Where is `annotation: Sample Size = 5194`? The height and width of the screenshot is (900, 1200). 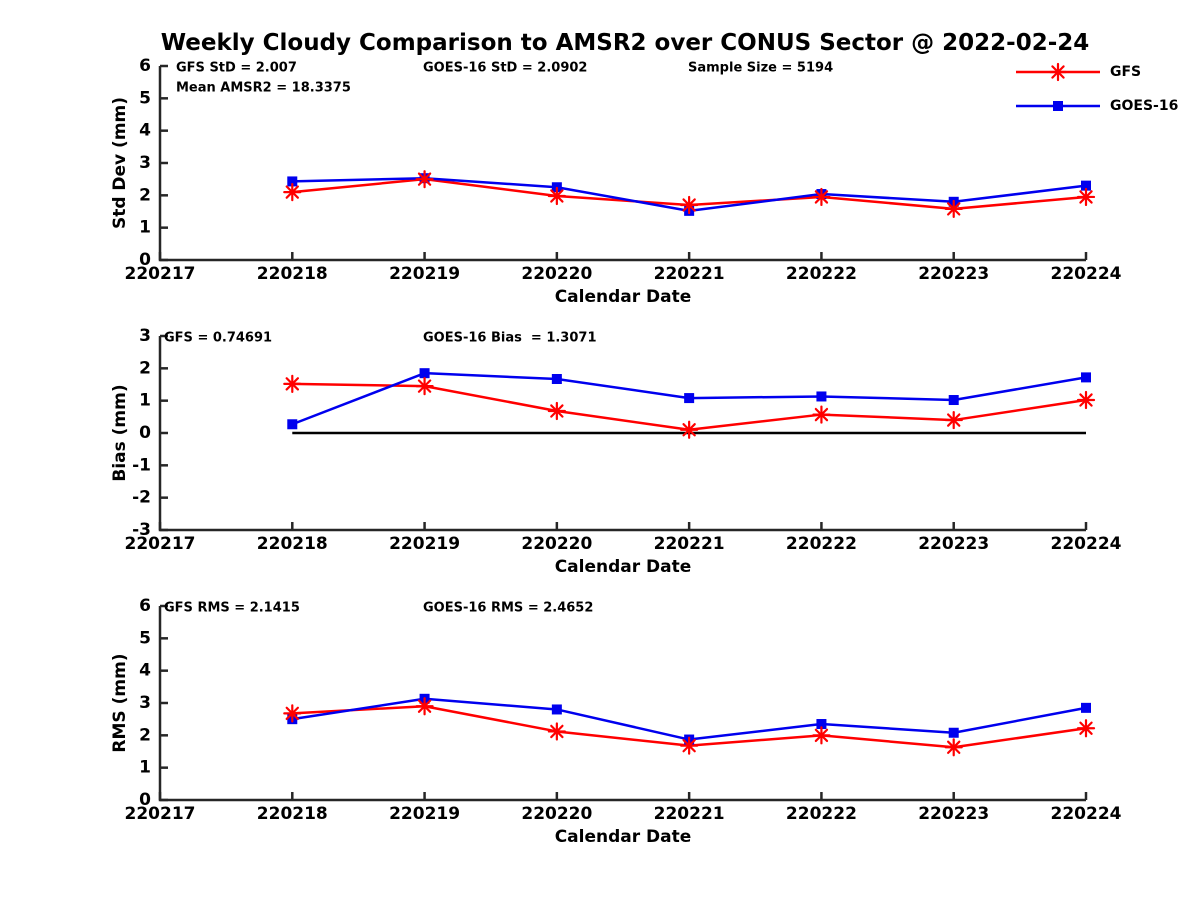 annotation: Sample Size = 5194 is located at coordinates (760, 68).